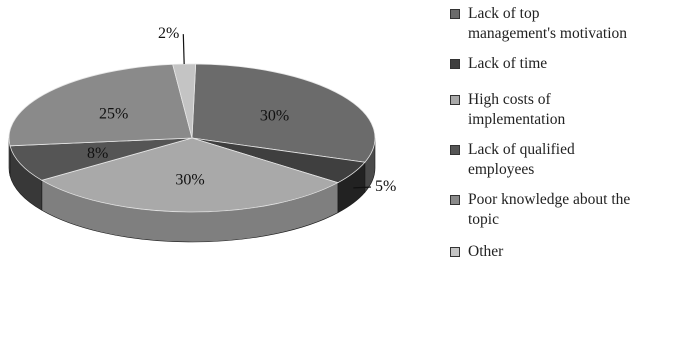 This screenshot has width=682, height=342. Describe the element at coordinates (483, 219) in the screenshot. I see `legend-label-4-line-1: topic` at that location.